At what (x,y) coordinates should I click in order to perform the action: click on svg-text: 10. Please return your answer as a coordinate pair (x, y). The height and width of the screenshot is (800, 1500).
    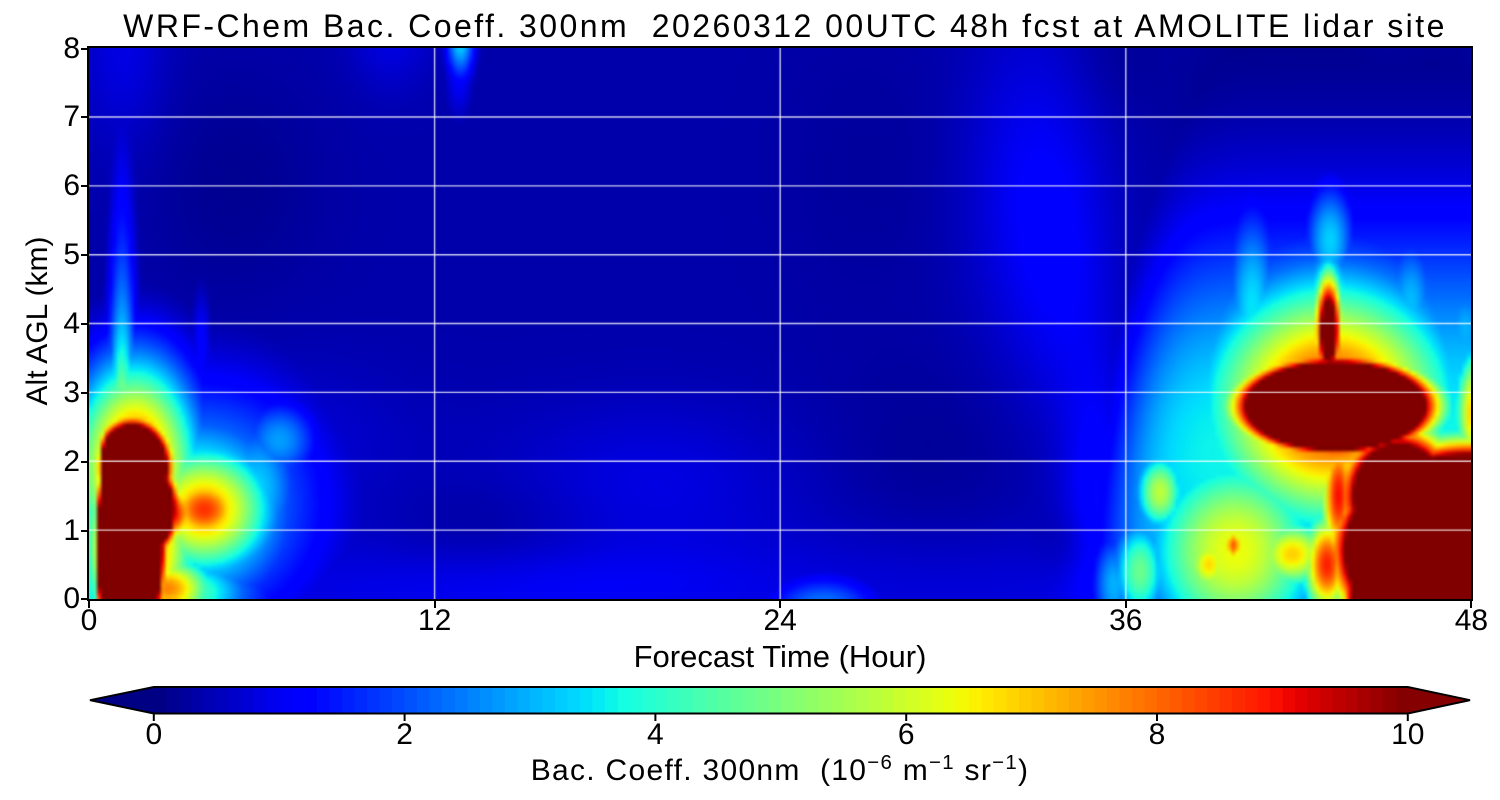
    Looking at the image, I should click on (1407, 734).